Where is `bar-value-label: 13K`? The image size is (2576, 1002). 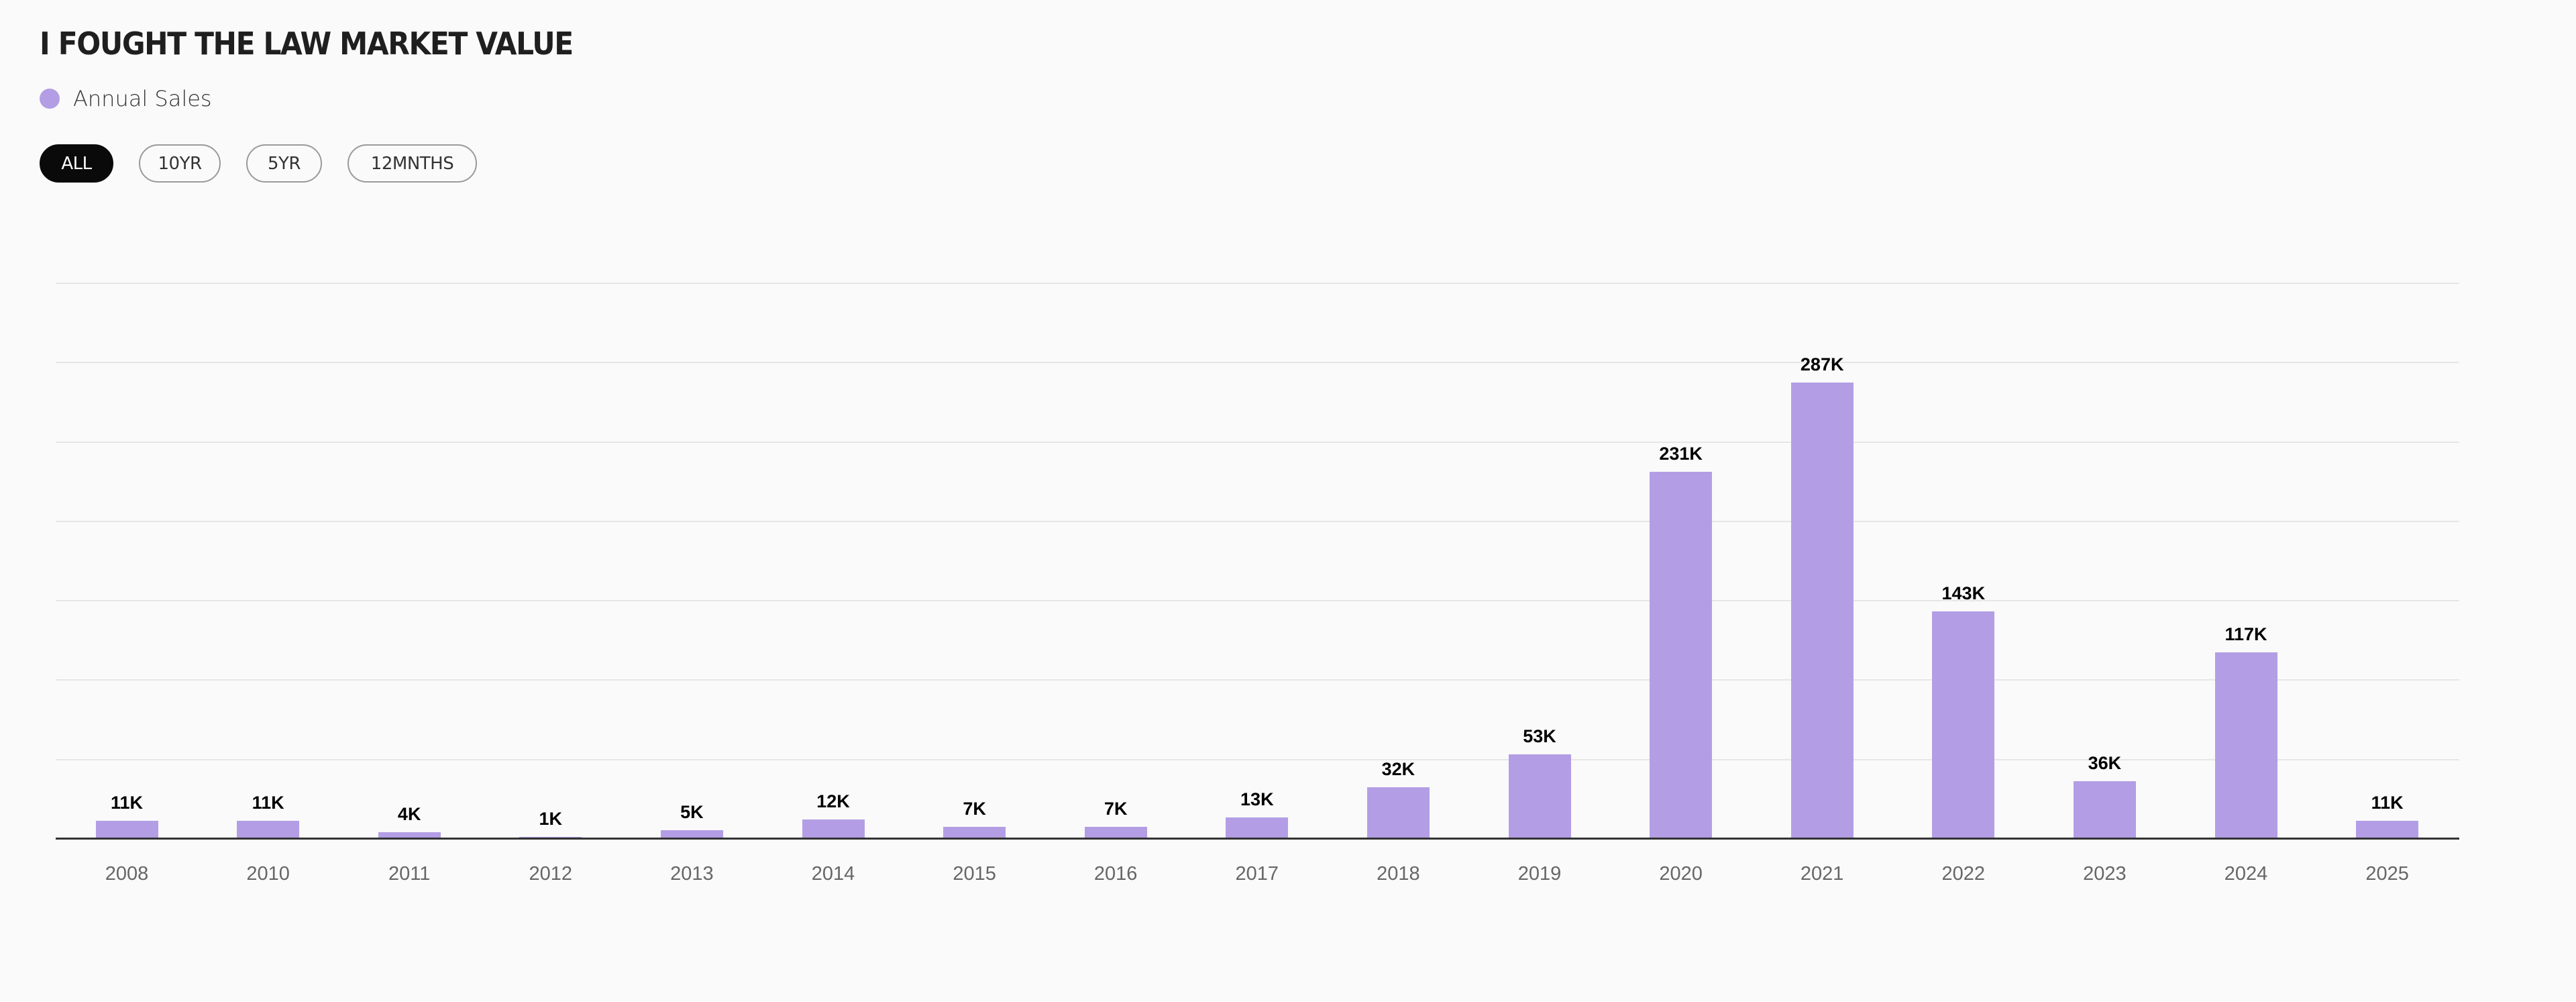
bar-value-label: 13K is located at coordinates (1257, 799).